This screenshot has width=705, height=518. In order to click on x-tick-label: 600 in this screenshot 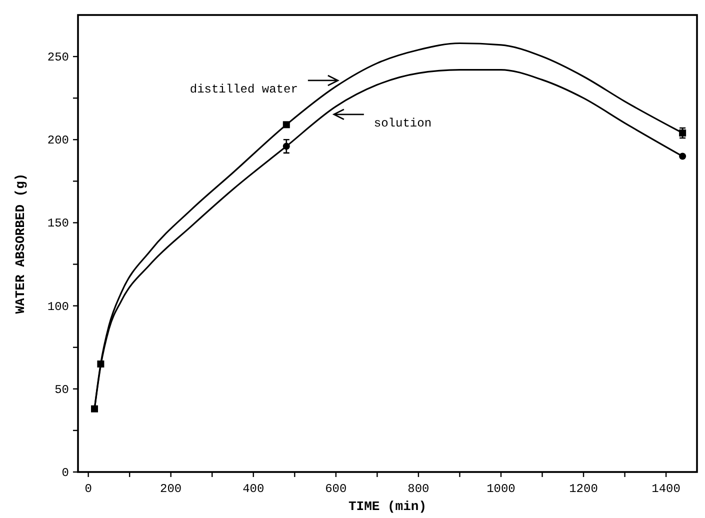, I will do `click(336, 489)`.